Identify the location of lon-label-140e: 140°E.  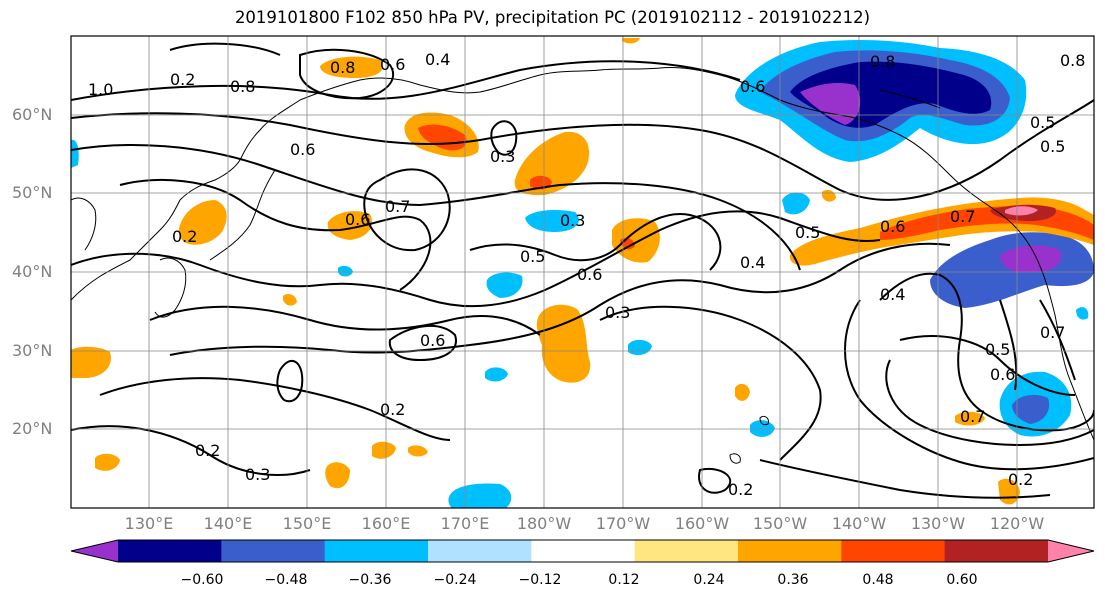
(228, 523).